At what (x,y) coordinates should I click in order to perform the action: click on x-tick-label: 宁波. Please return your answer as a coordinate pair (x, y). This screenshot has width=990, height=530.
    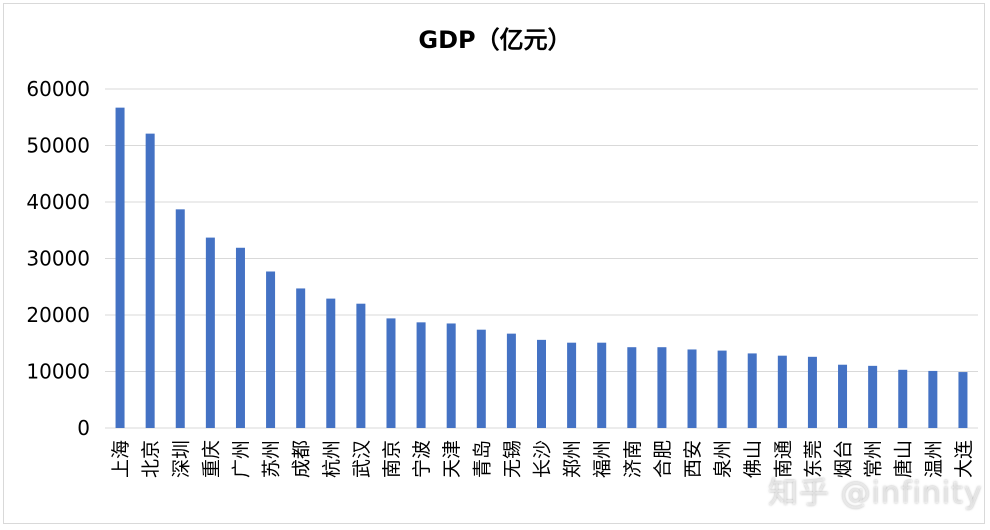
    Looking at the image, I should click on (422, 459).